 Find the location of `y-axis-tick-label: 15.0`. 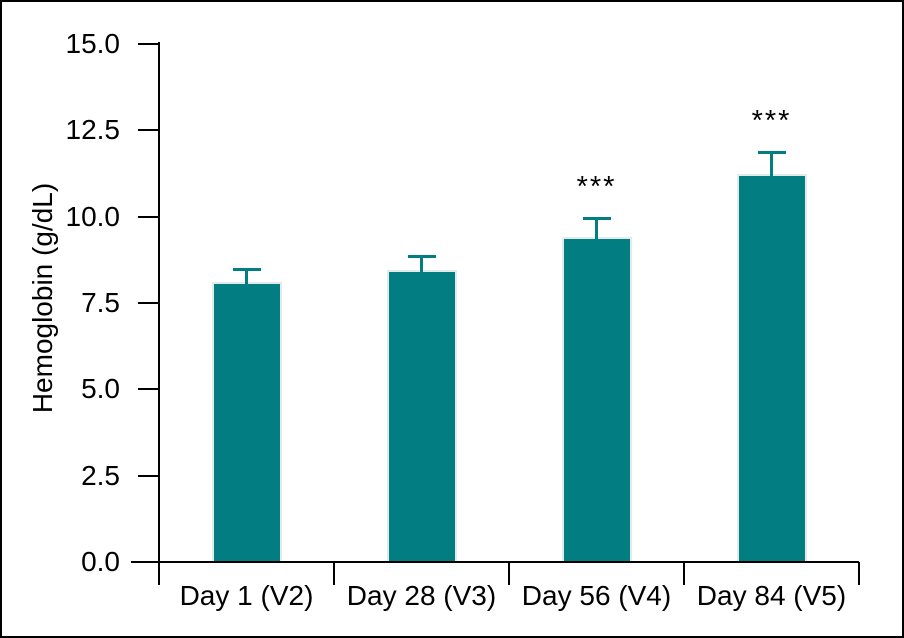

y-axis-tick-label: 15.0 is located at coordinates (93, 43).